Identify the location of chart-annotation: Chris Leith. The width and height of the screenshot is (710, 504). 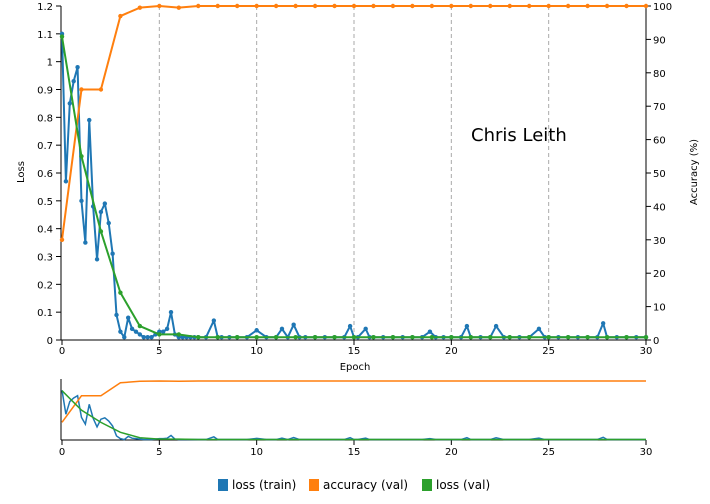
(519, 135).